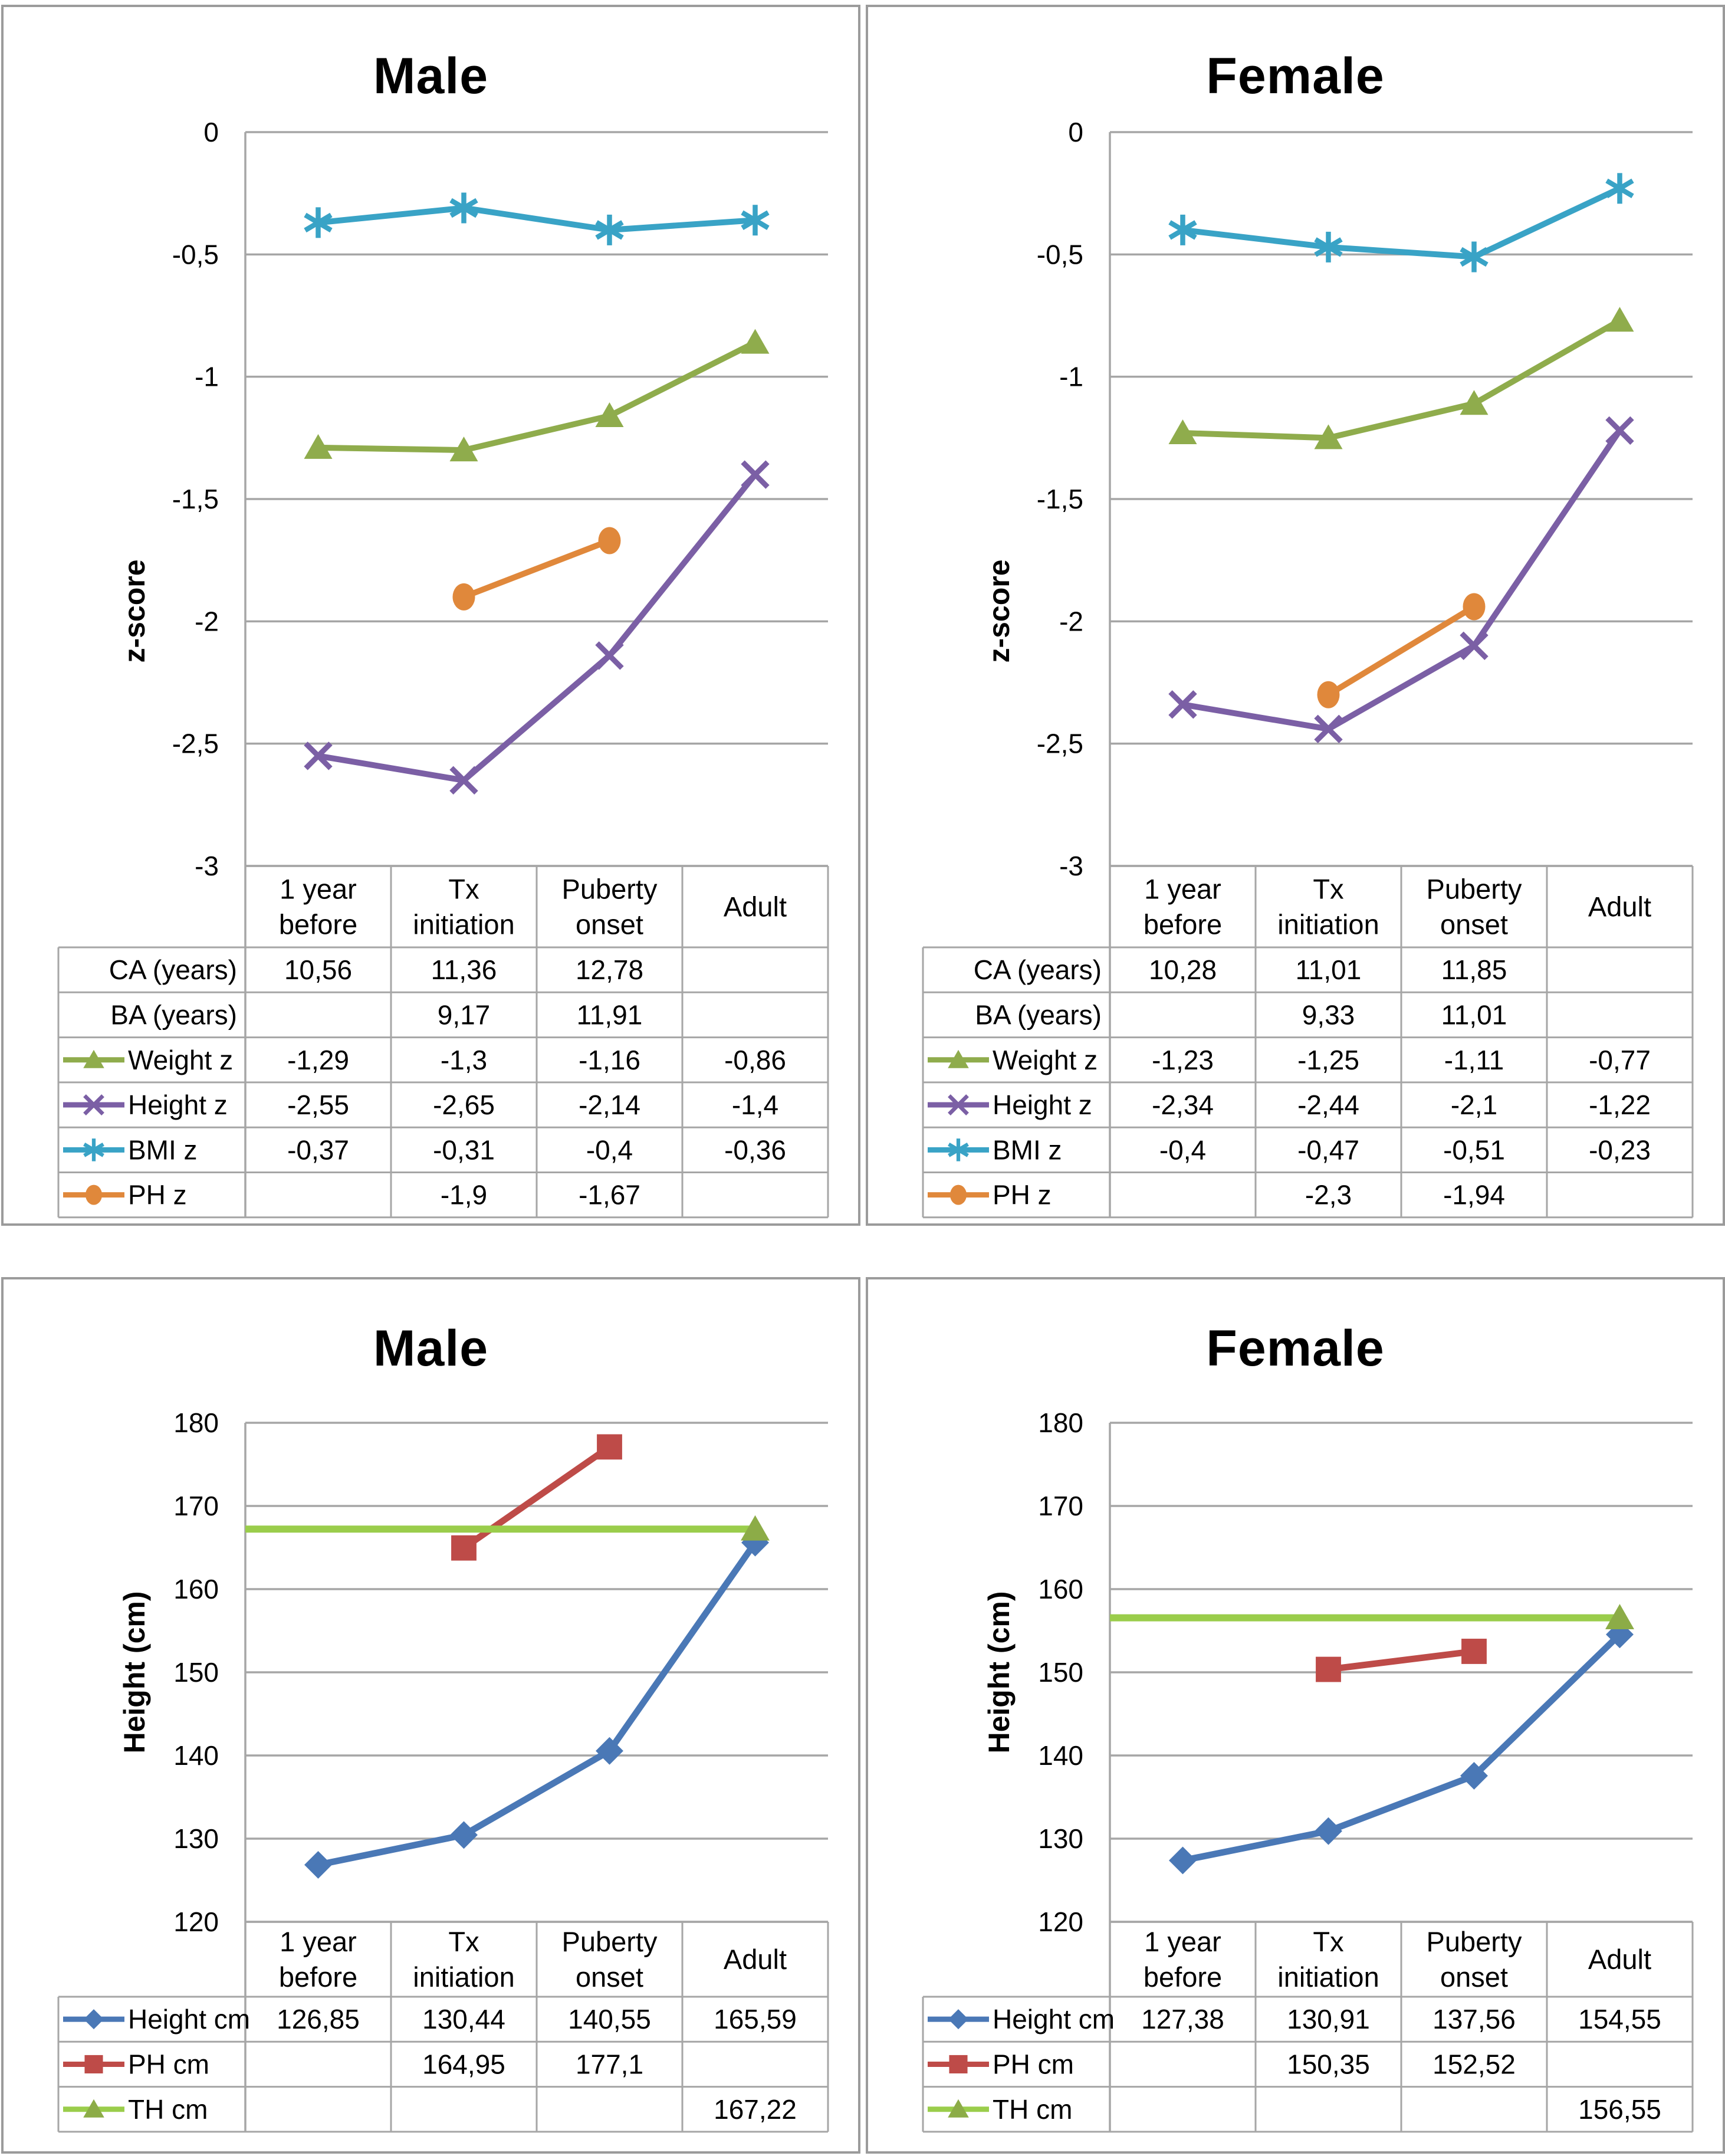  Describe the element at coordinates (1328, 2064) in the screenshot. I see `table-cell-value: 150,35` at that location.